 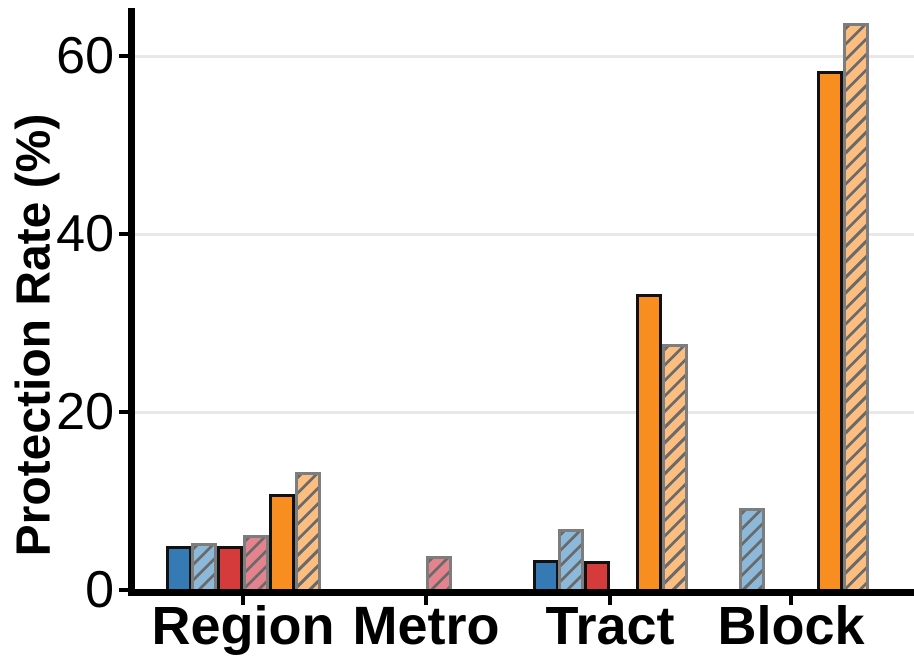 I want to click on y-tick-label: 40, so click(x=85, y=234).